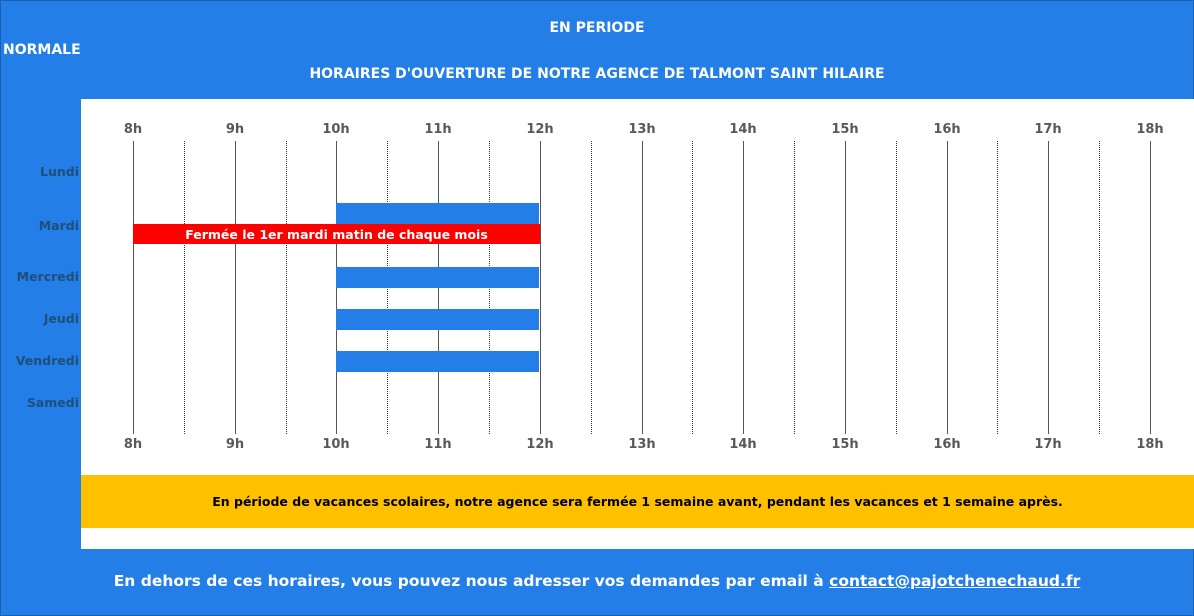 The image size is (1194, 616). I want to click on header-line-1b: NORMALE, so click(42, 50).